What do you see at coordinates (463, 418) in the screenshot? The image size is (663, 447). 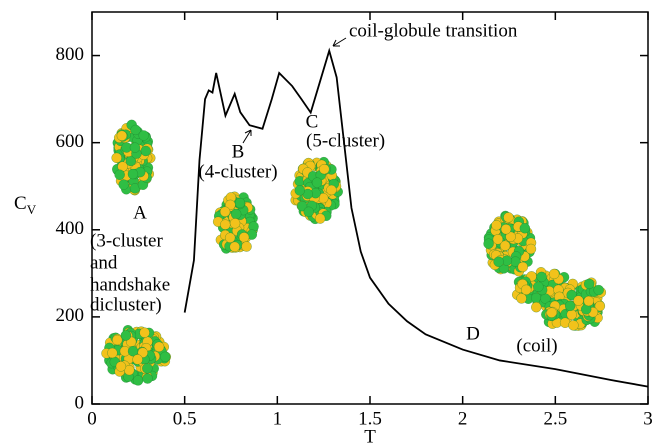 I see `x-tick-label: 2` at bounding box center [463, 418].